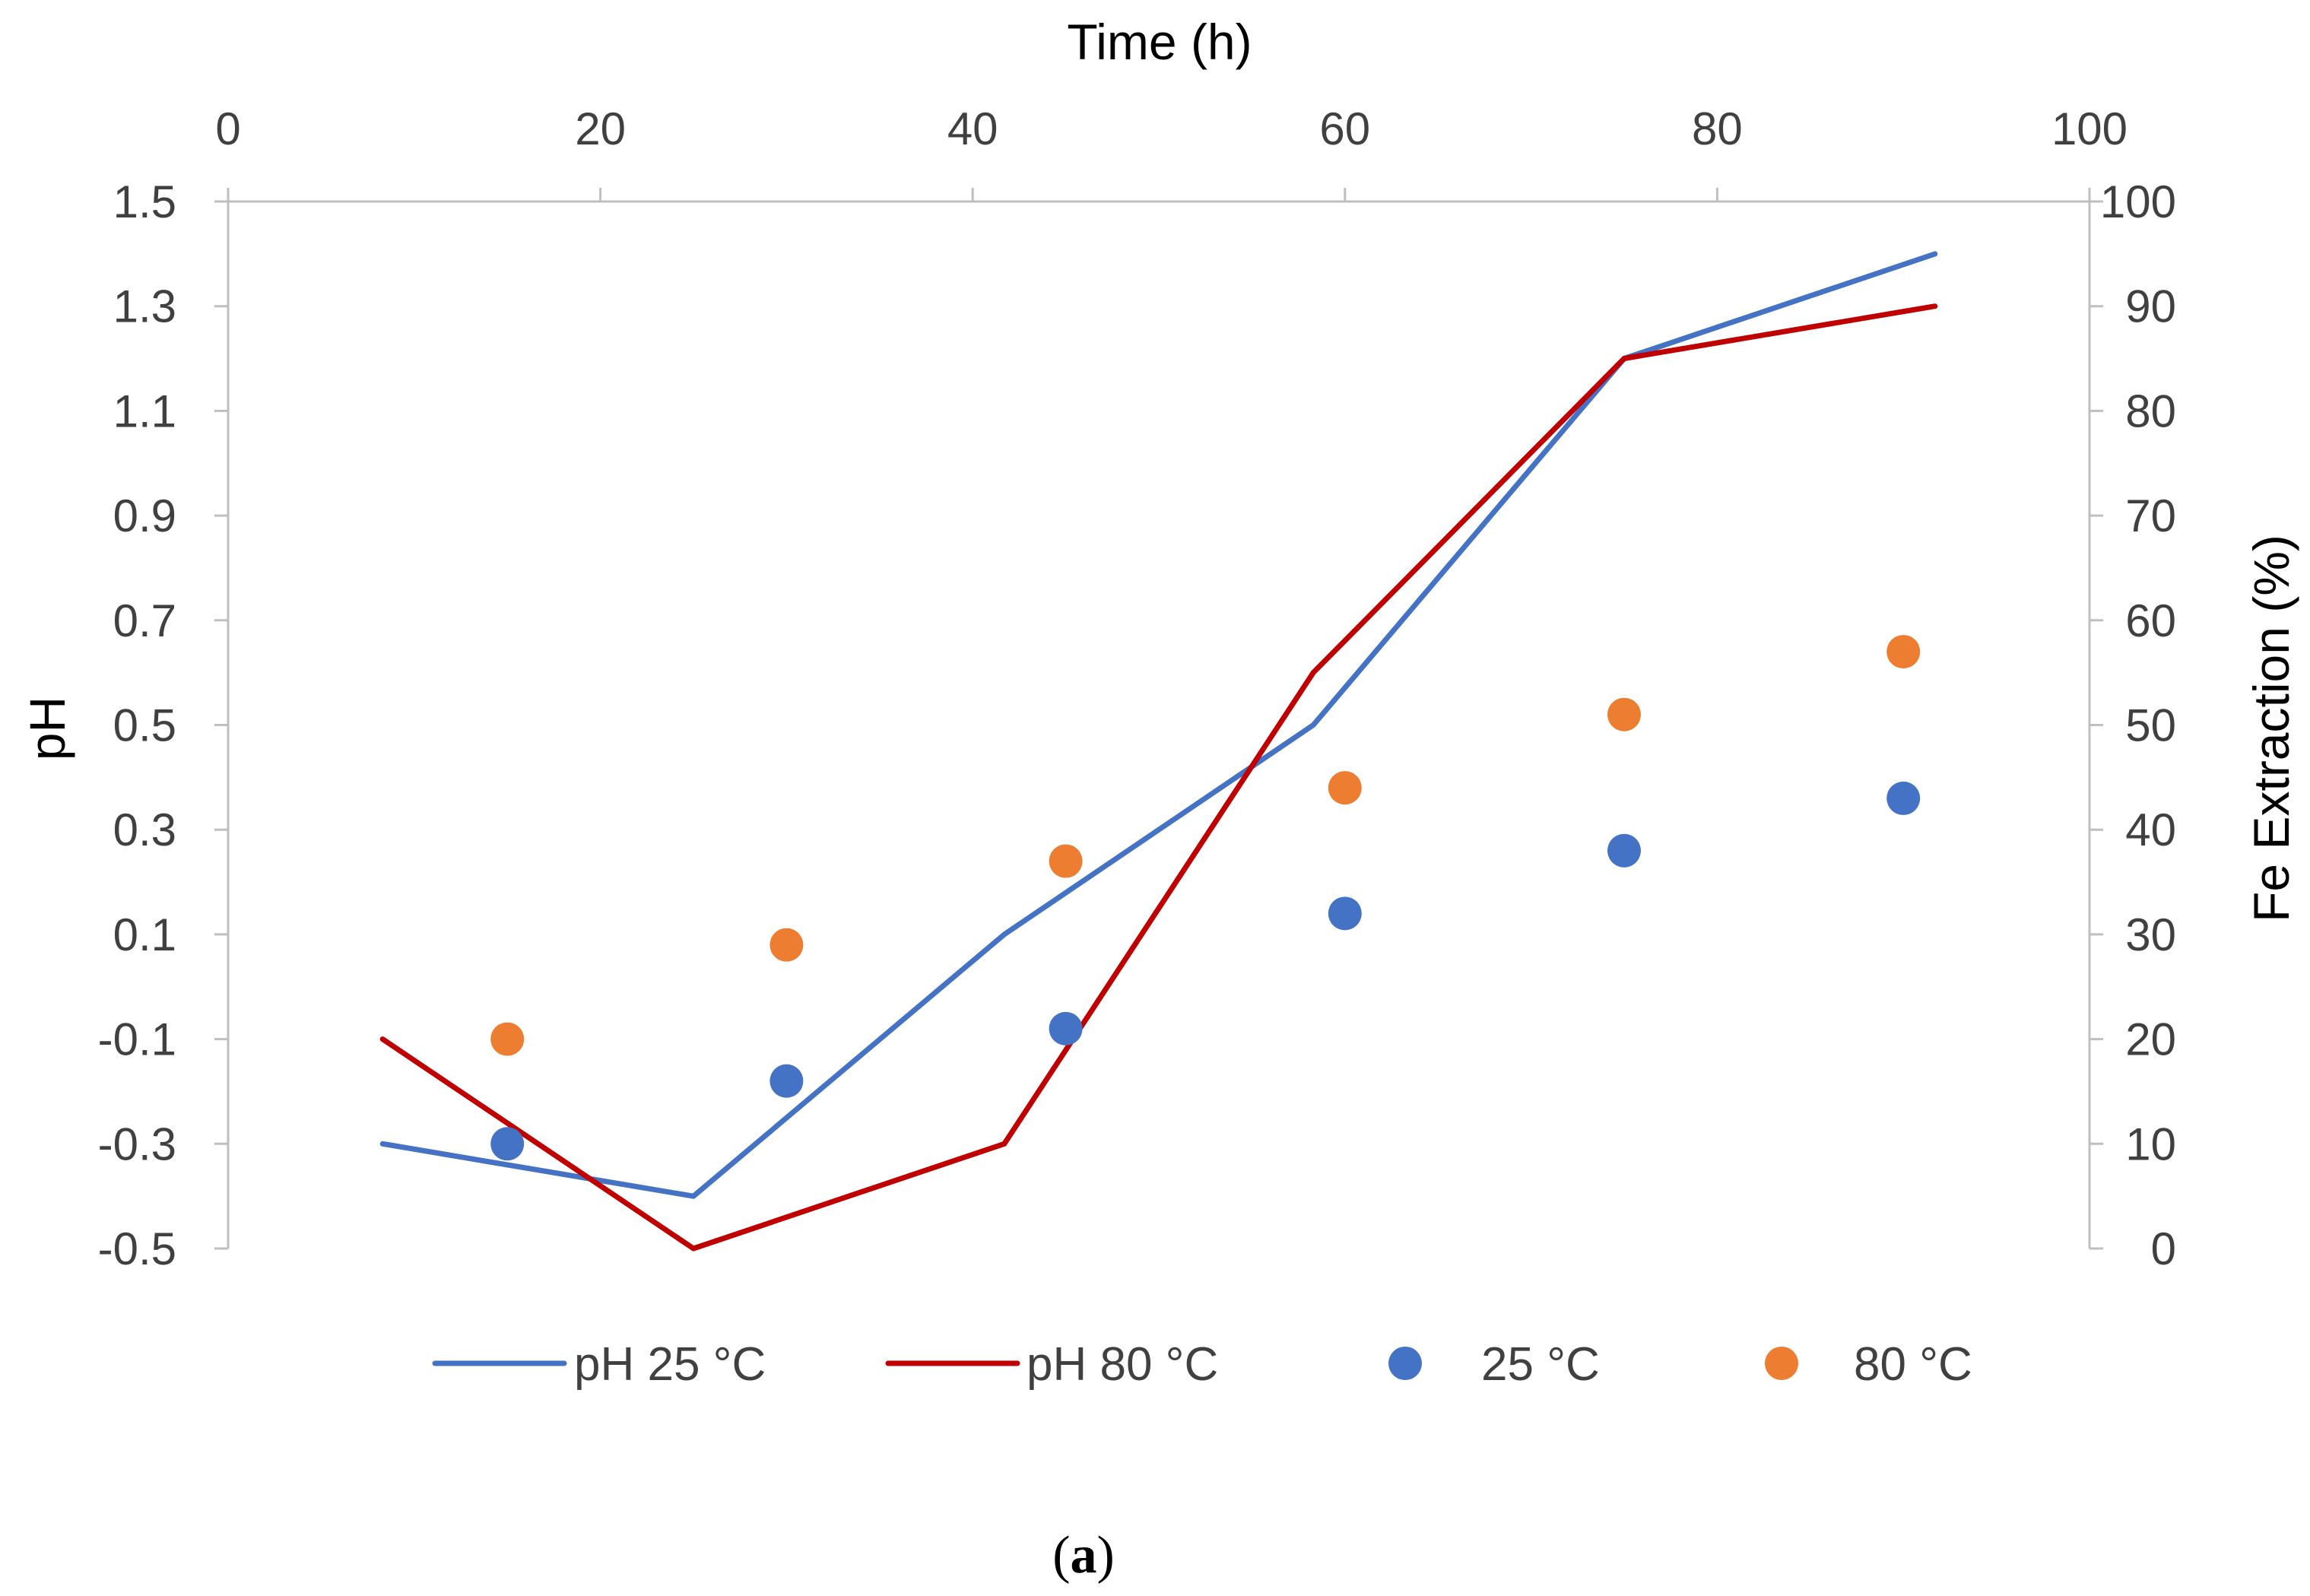  I want to click on x-tick-label: 0, so click(227, 129).